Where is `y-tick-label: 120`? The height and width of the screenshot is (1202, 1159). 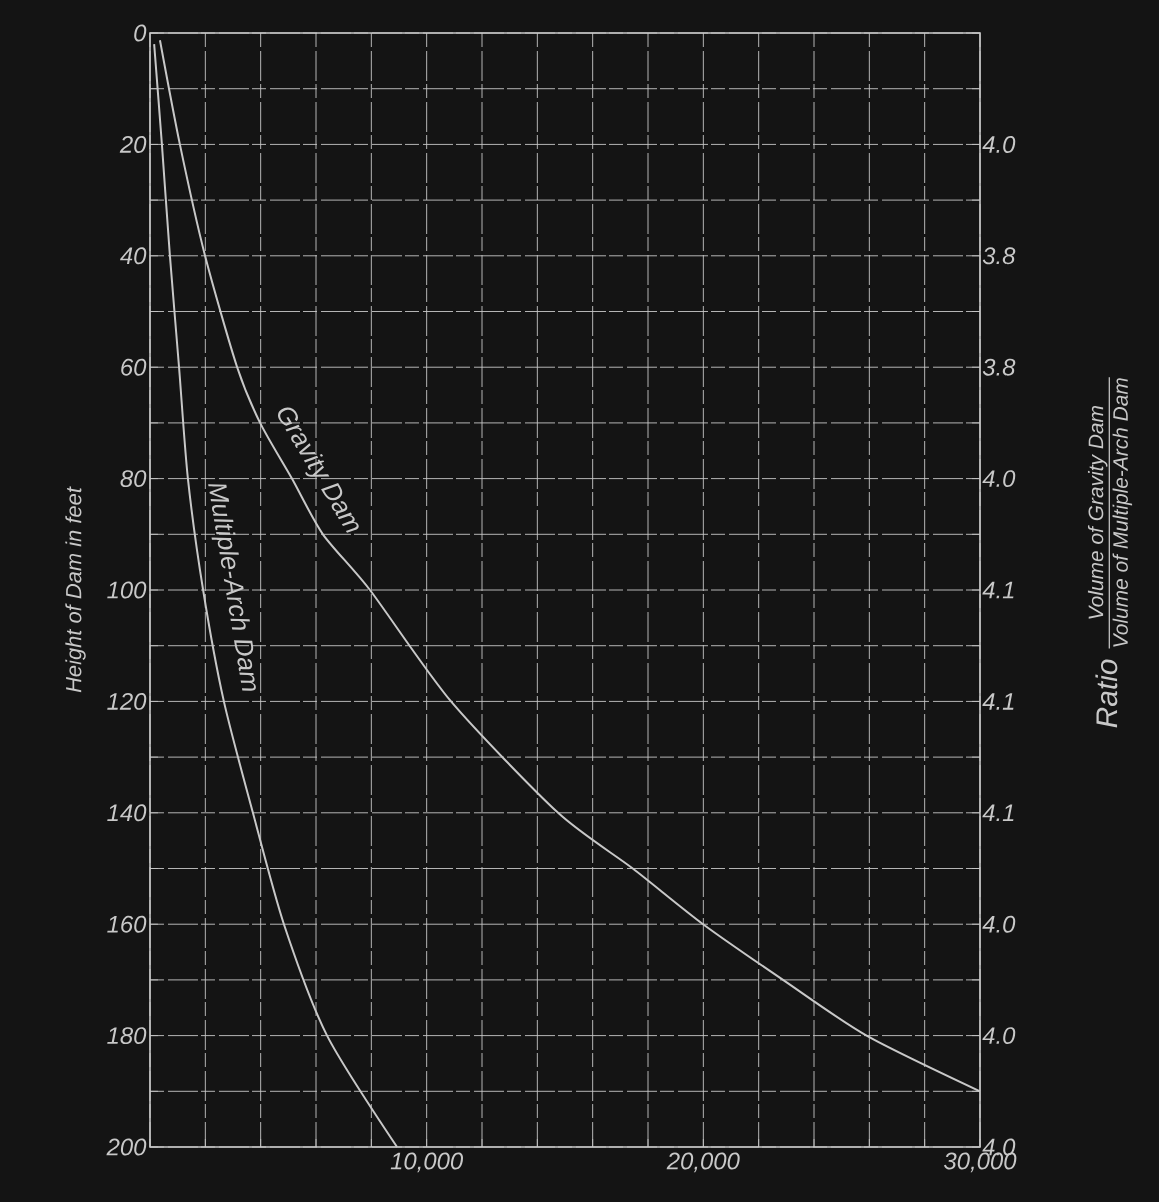 y-tick-label: 120 is located at coordinates (127, 701).